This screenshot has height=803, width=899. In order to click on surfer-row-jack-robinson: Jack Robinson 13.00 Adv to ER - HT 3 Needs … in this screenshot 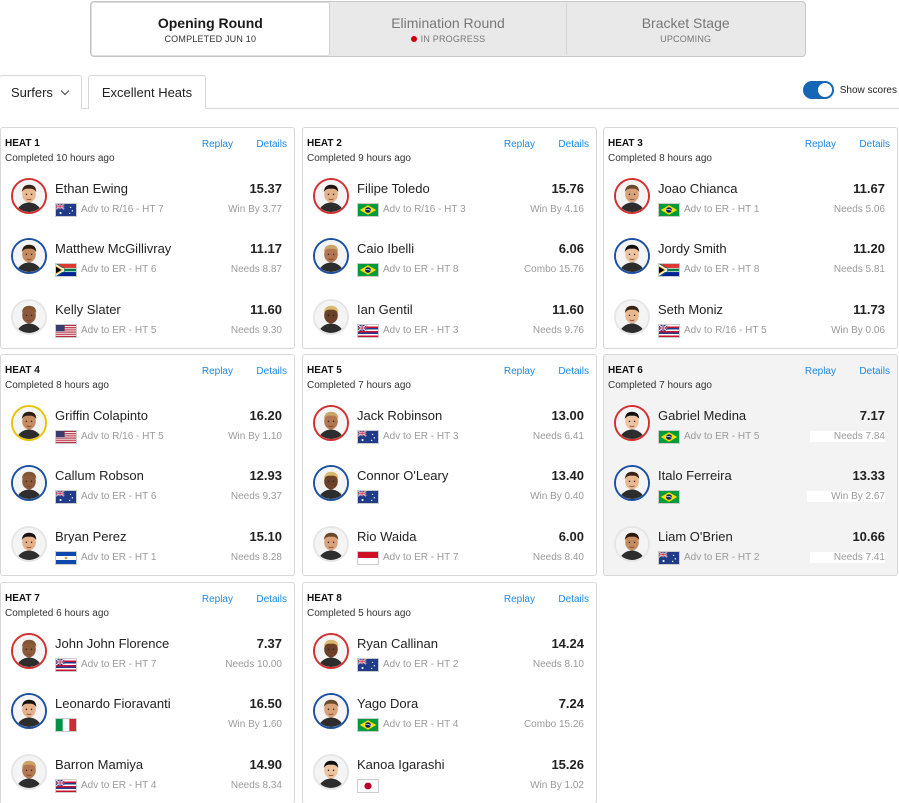, I will do `click(449, 430)`.